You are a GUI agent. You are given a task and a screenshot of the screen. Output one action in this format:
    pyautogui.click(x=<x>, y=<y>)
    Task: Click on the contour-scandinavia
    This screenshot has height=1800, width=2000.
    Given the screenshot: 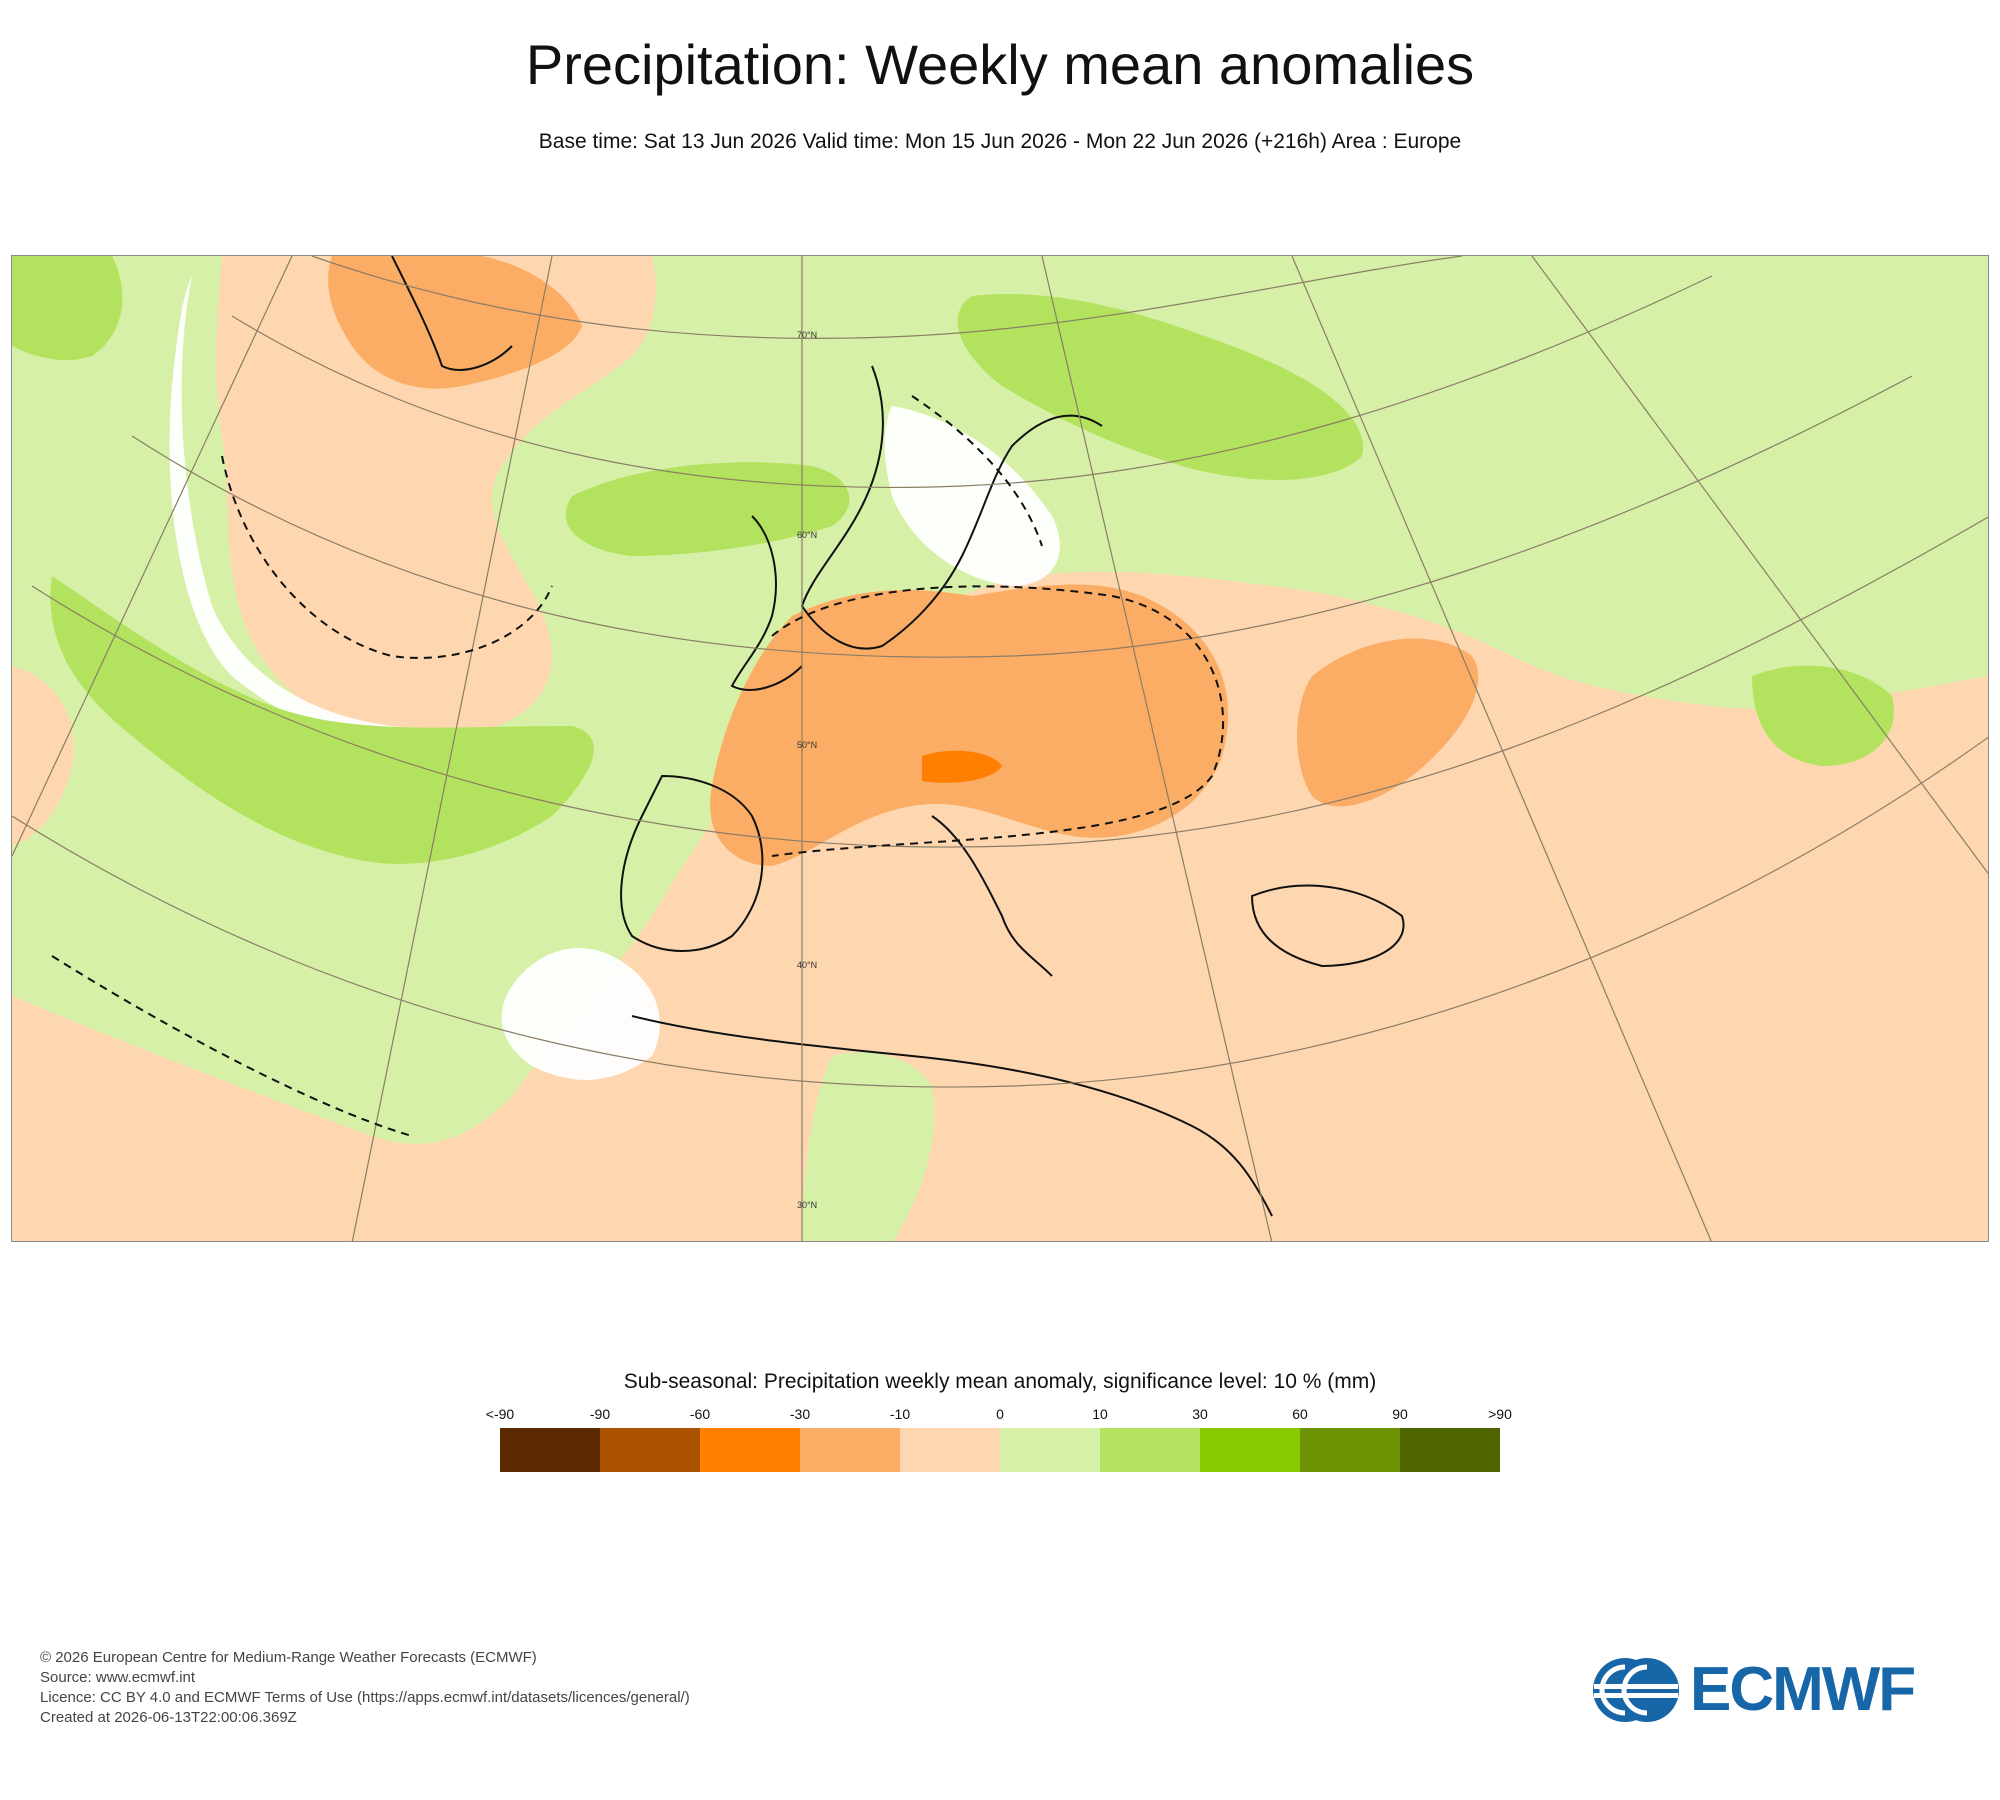 What is the action you would take?
    pyautogui.click(x=977, y=471)
    